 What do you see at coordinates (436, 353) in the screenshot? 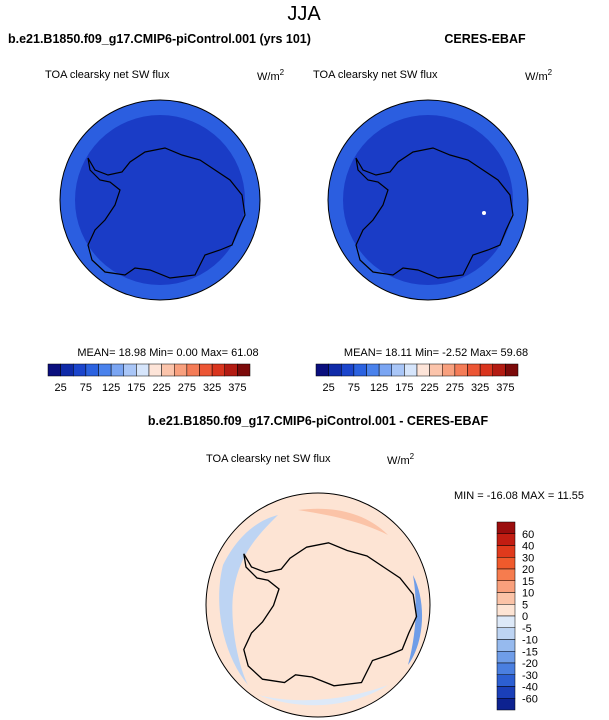
I see `stats: MEAN= 18.11 Min= -2.52 Max= 59.68` at bounding box center [436, 353].